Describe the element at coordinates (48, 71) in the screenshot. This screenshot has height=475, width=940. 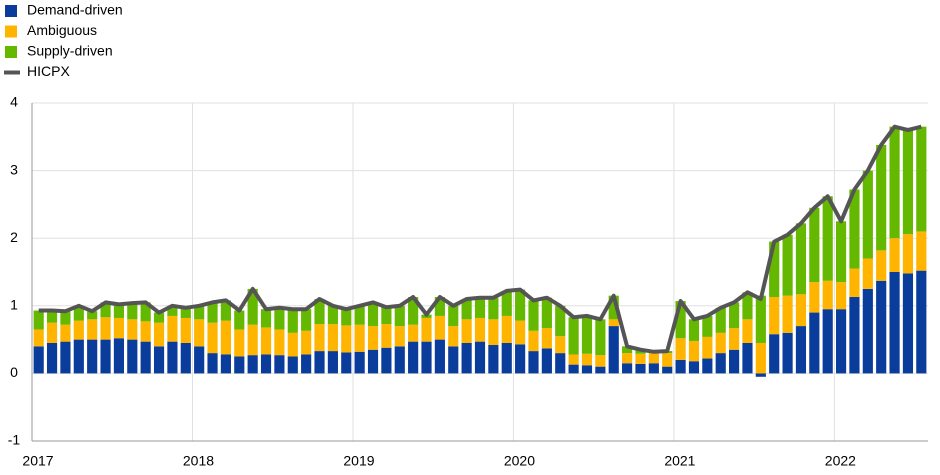
I see `legend-label: HICPX` at that location.